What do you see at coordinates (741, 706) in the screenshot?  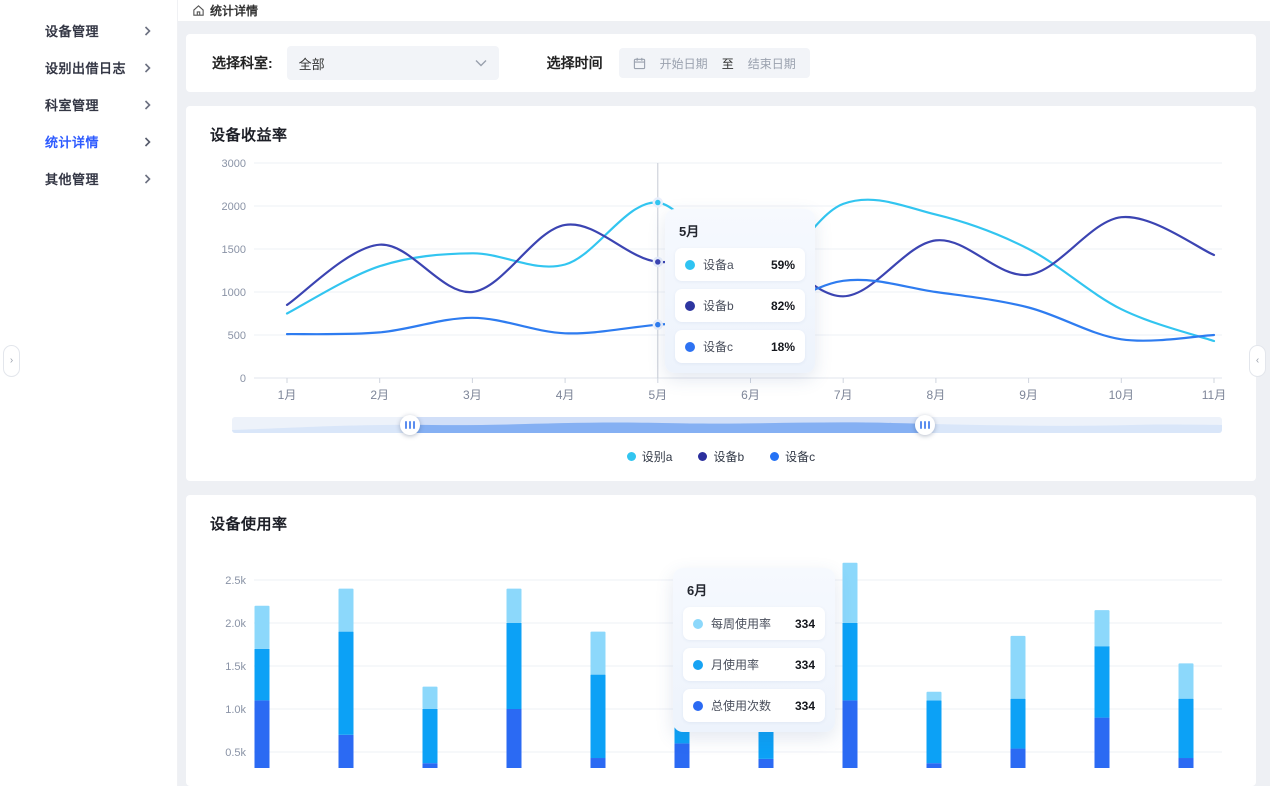 I see `tooltip-series-name: 总使用次数` at bounding box center [741, 706].